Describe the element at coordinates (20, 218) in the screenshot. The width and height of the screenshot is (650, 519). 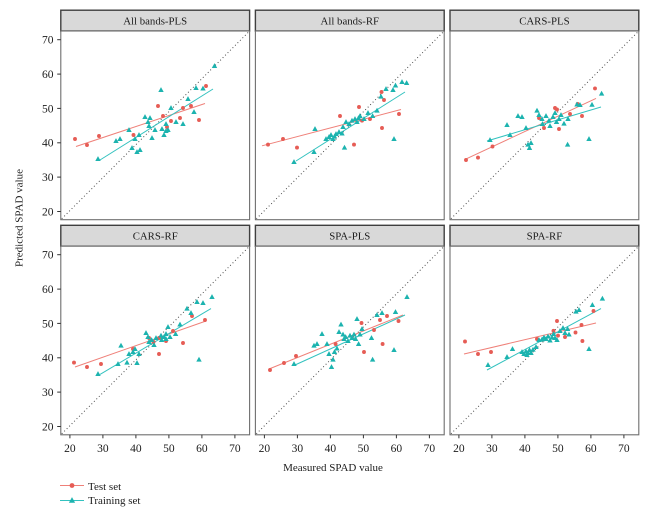
I see `svg-text: Predicted SPAD value` at that location.